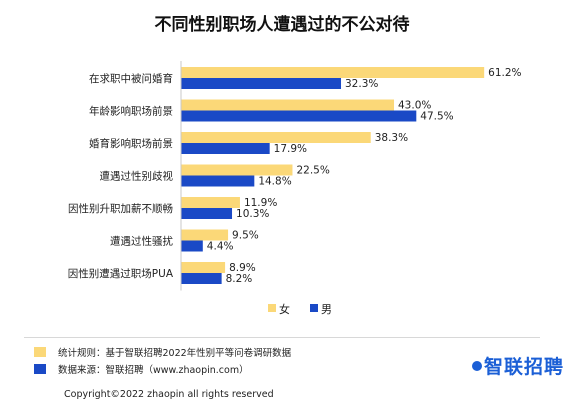 The width and height of the screenshot is (564, 413). What do you see at coordinates (436, 117) in the screenshot?
I see `value-label: 47.5%` at bounding box center [436, 117].